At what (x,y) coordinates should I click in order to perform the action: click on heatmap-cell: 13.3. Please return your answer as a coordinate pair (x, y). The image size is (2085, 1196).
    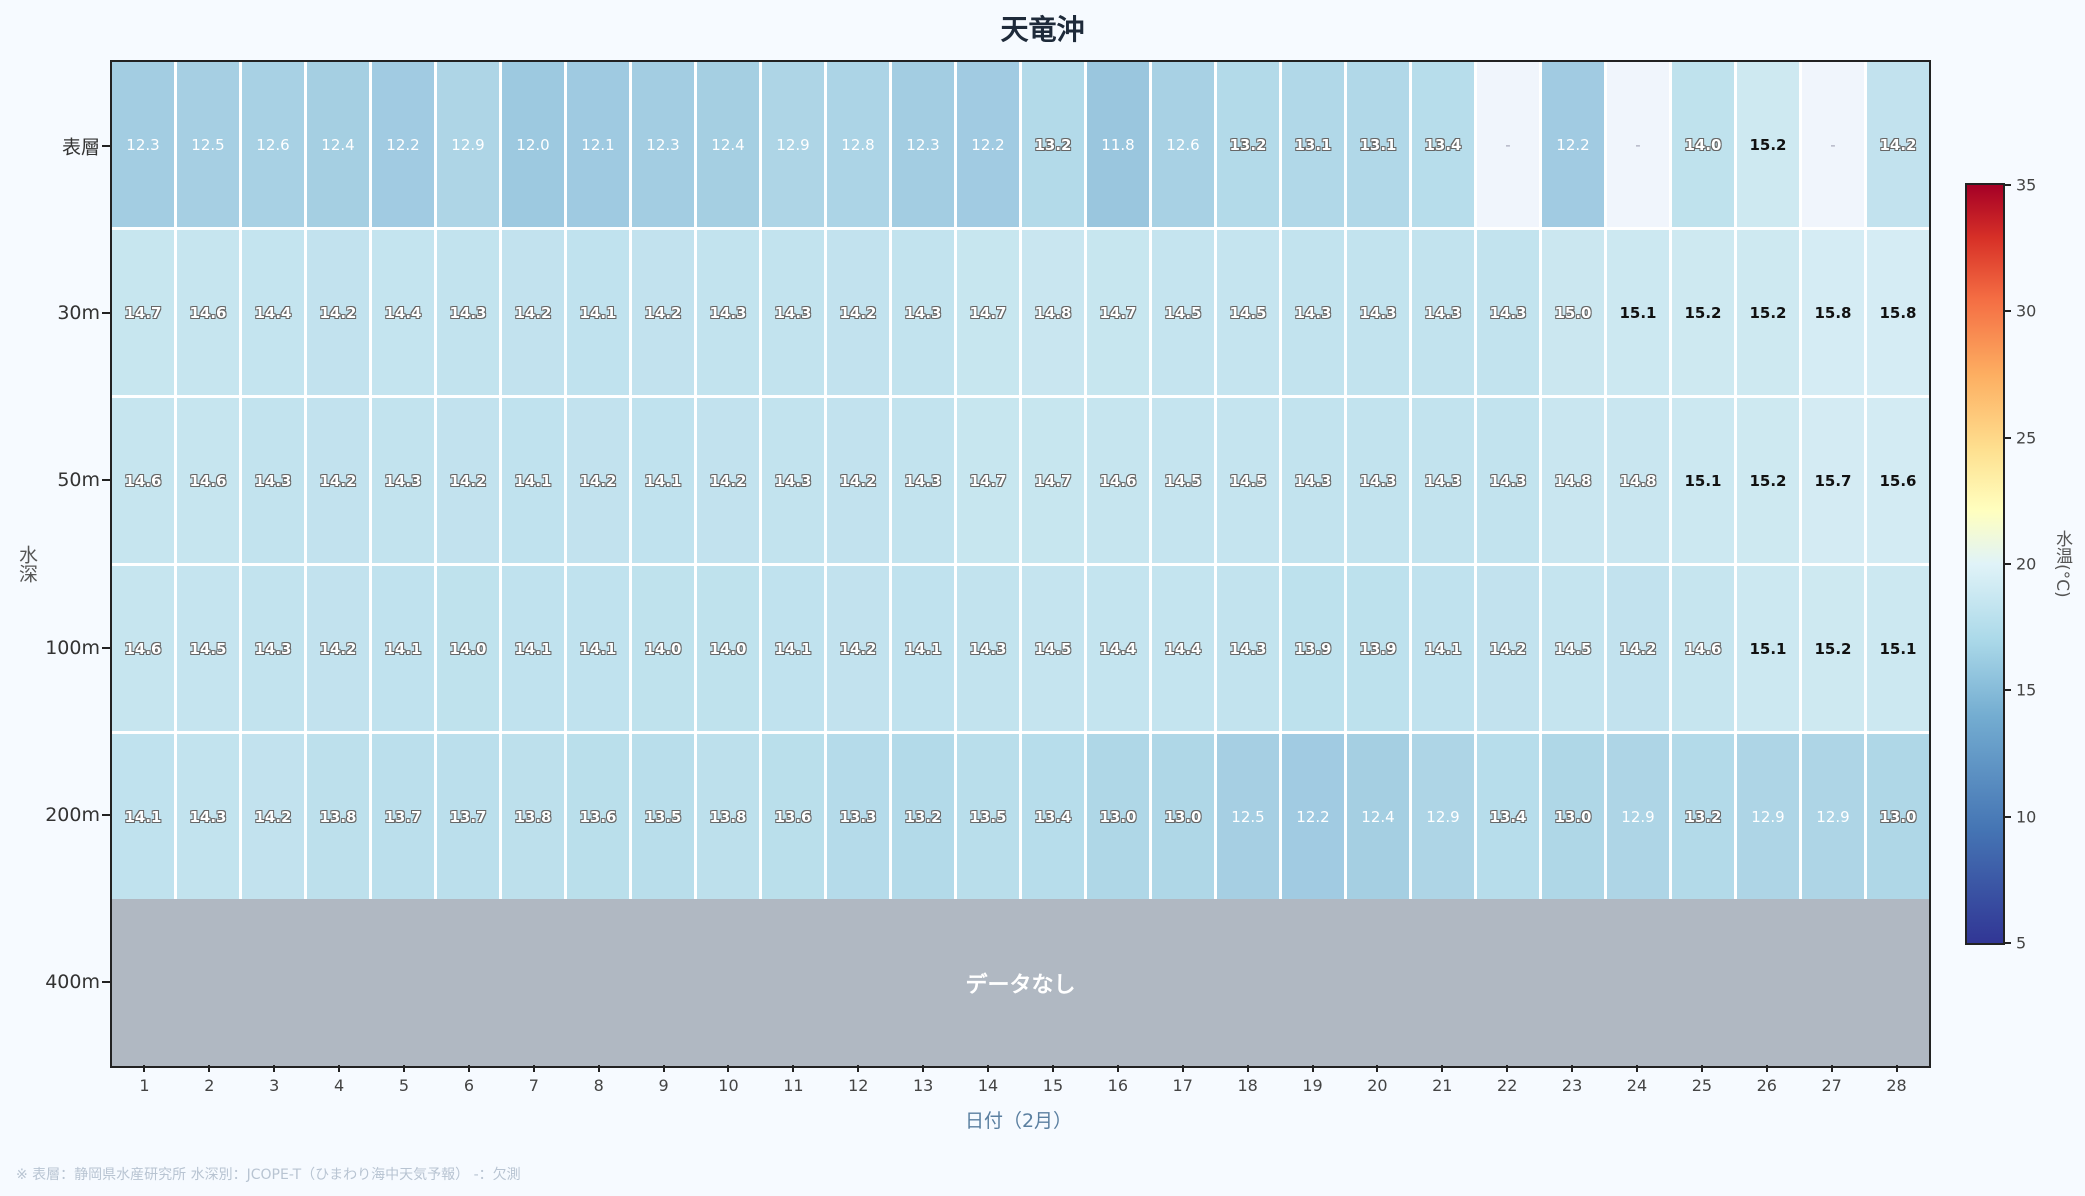
    Looking at the image, I should click on (858, 816).